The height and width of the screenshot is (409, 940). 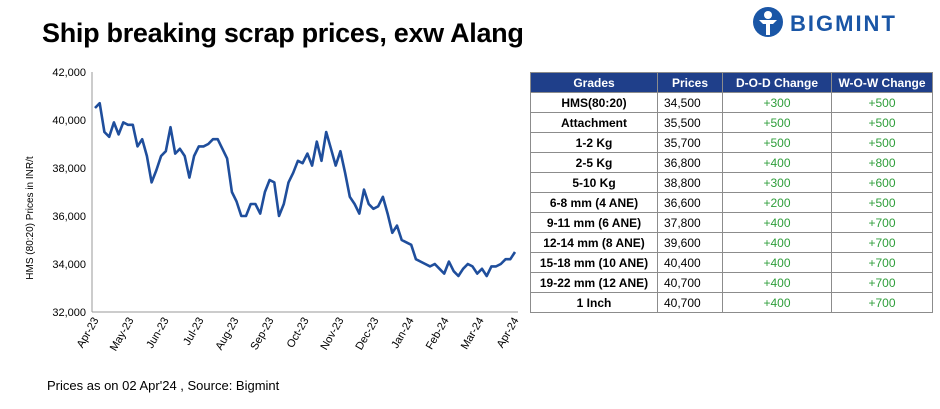 I want to click on table-row: 1-2 Kg 35,700 +500 +500, so click(x=731, y=142).